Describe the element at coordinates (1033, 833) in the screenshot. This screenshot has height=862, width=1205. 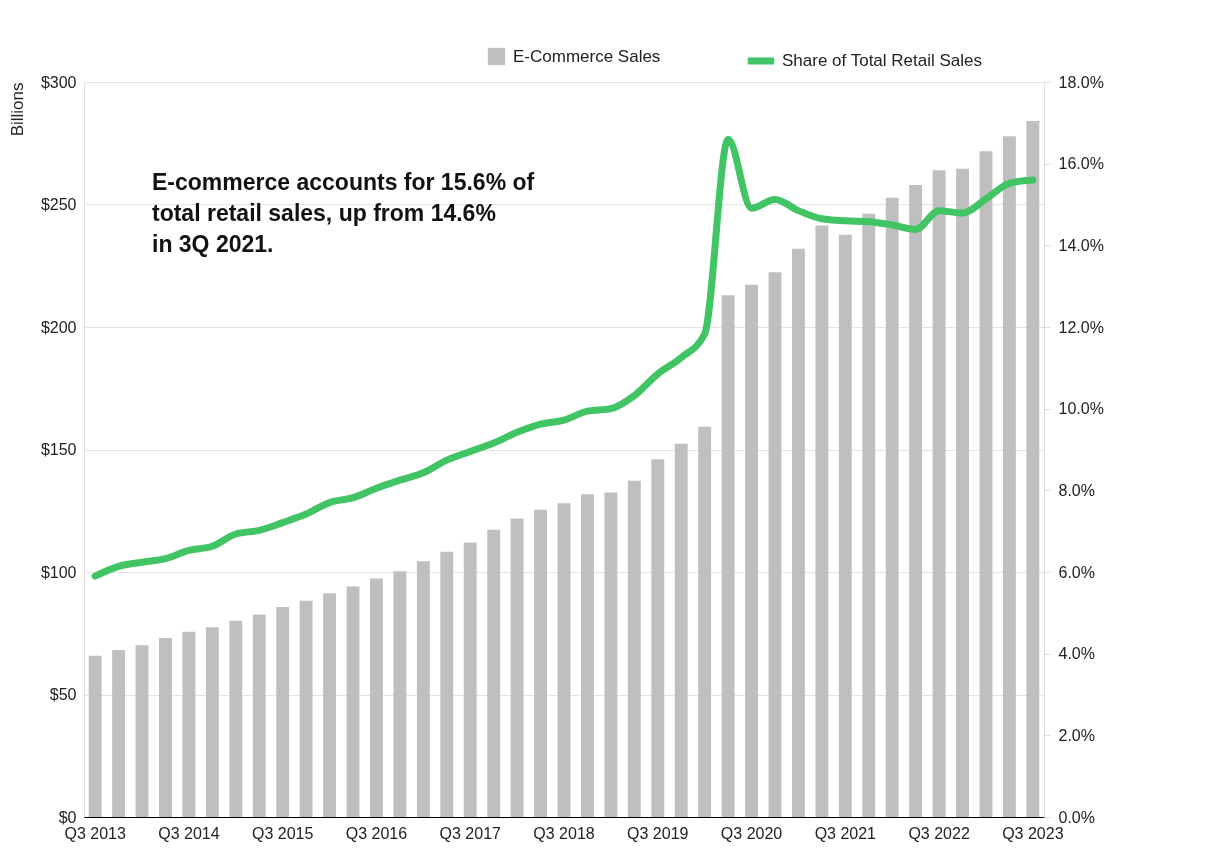
I see `x-tick-label: Q3 2023` at that location.